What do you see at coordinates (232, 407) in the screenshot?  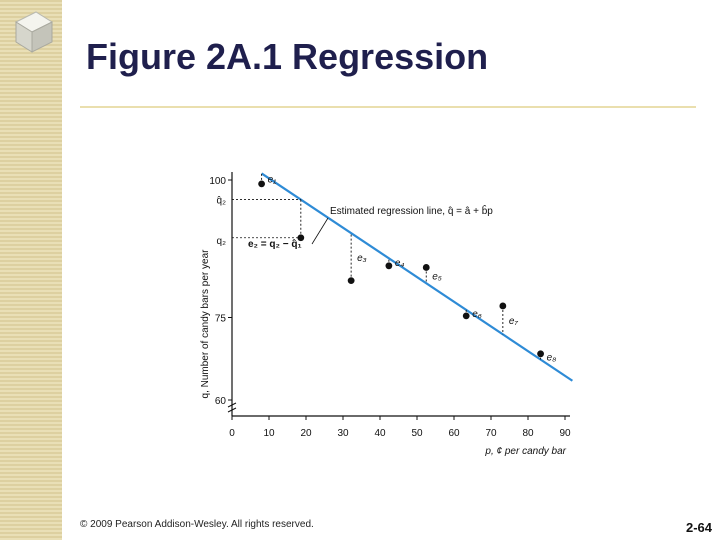 I see `axis-break-mark` at bounding box center [232, 407].